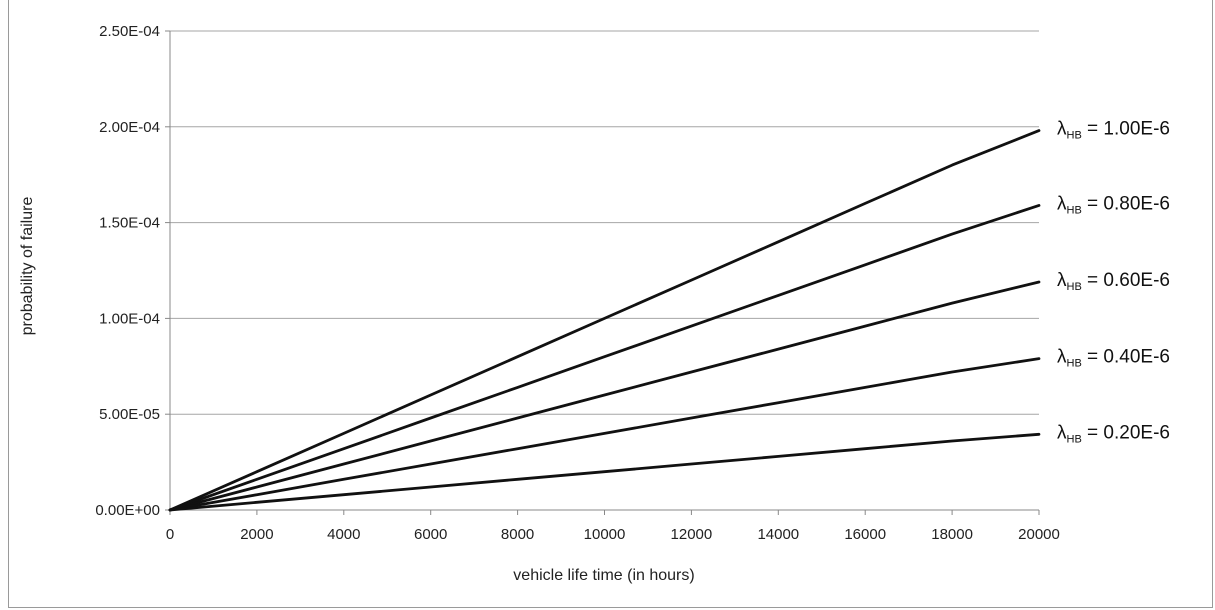 The image size is (1215, 610). What do you see at coordinates (1113, 130) in the screenshot?
I see `series-label-0: λHB = 1.00E-6` at bounding box center [1113, 130].